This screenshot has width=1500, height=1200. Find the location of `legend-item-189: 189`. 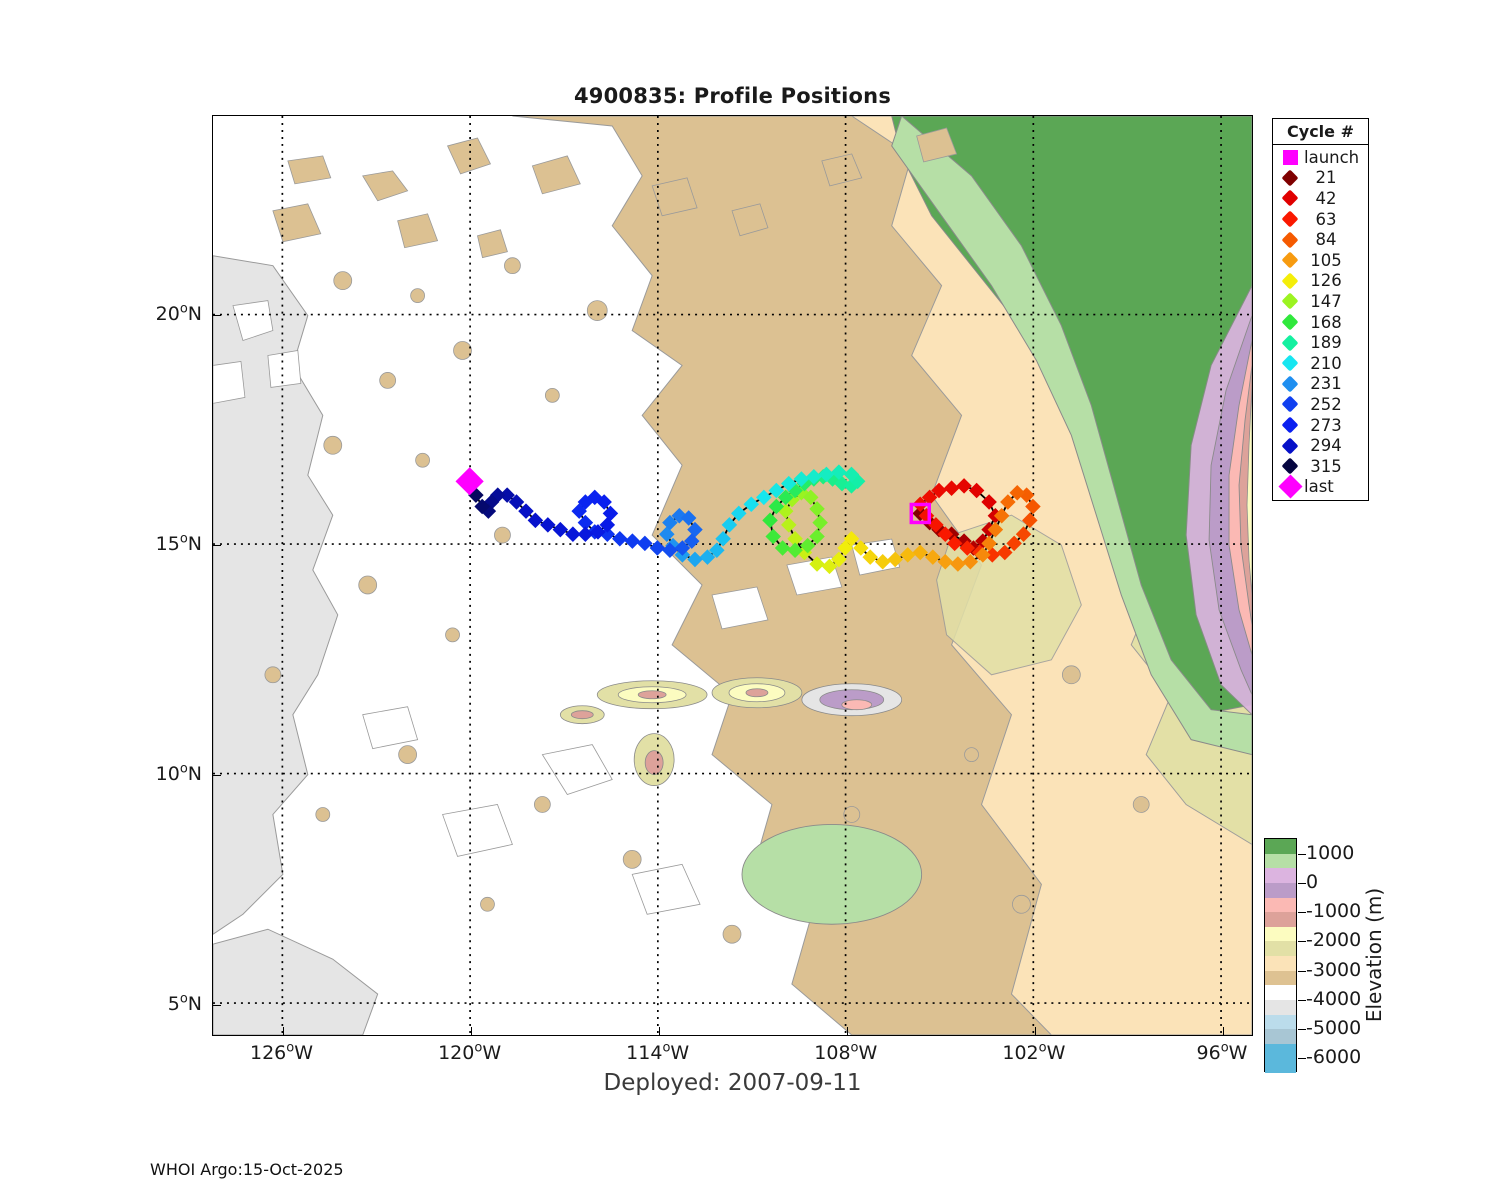

legend-item-189: 189 is located at coordinates (1320, 342).